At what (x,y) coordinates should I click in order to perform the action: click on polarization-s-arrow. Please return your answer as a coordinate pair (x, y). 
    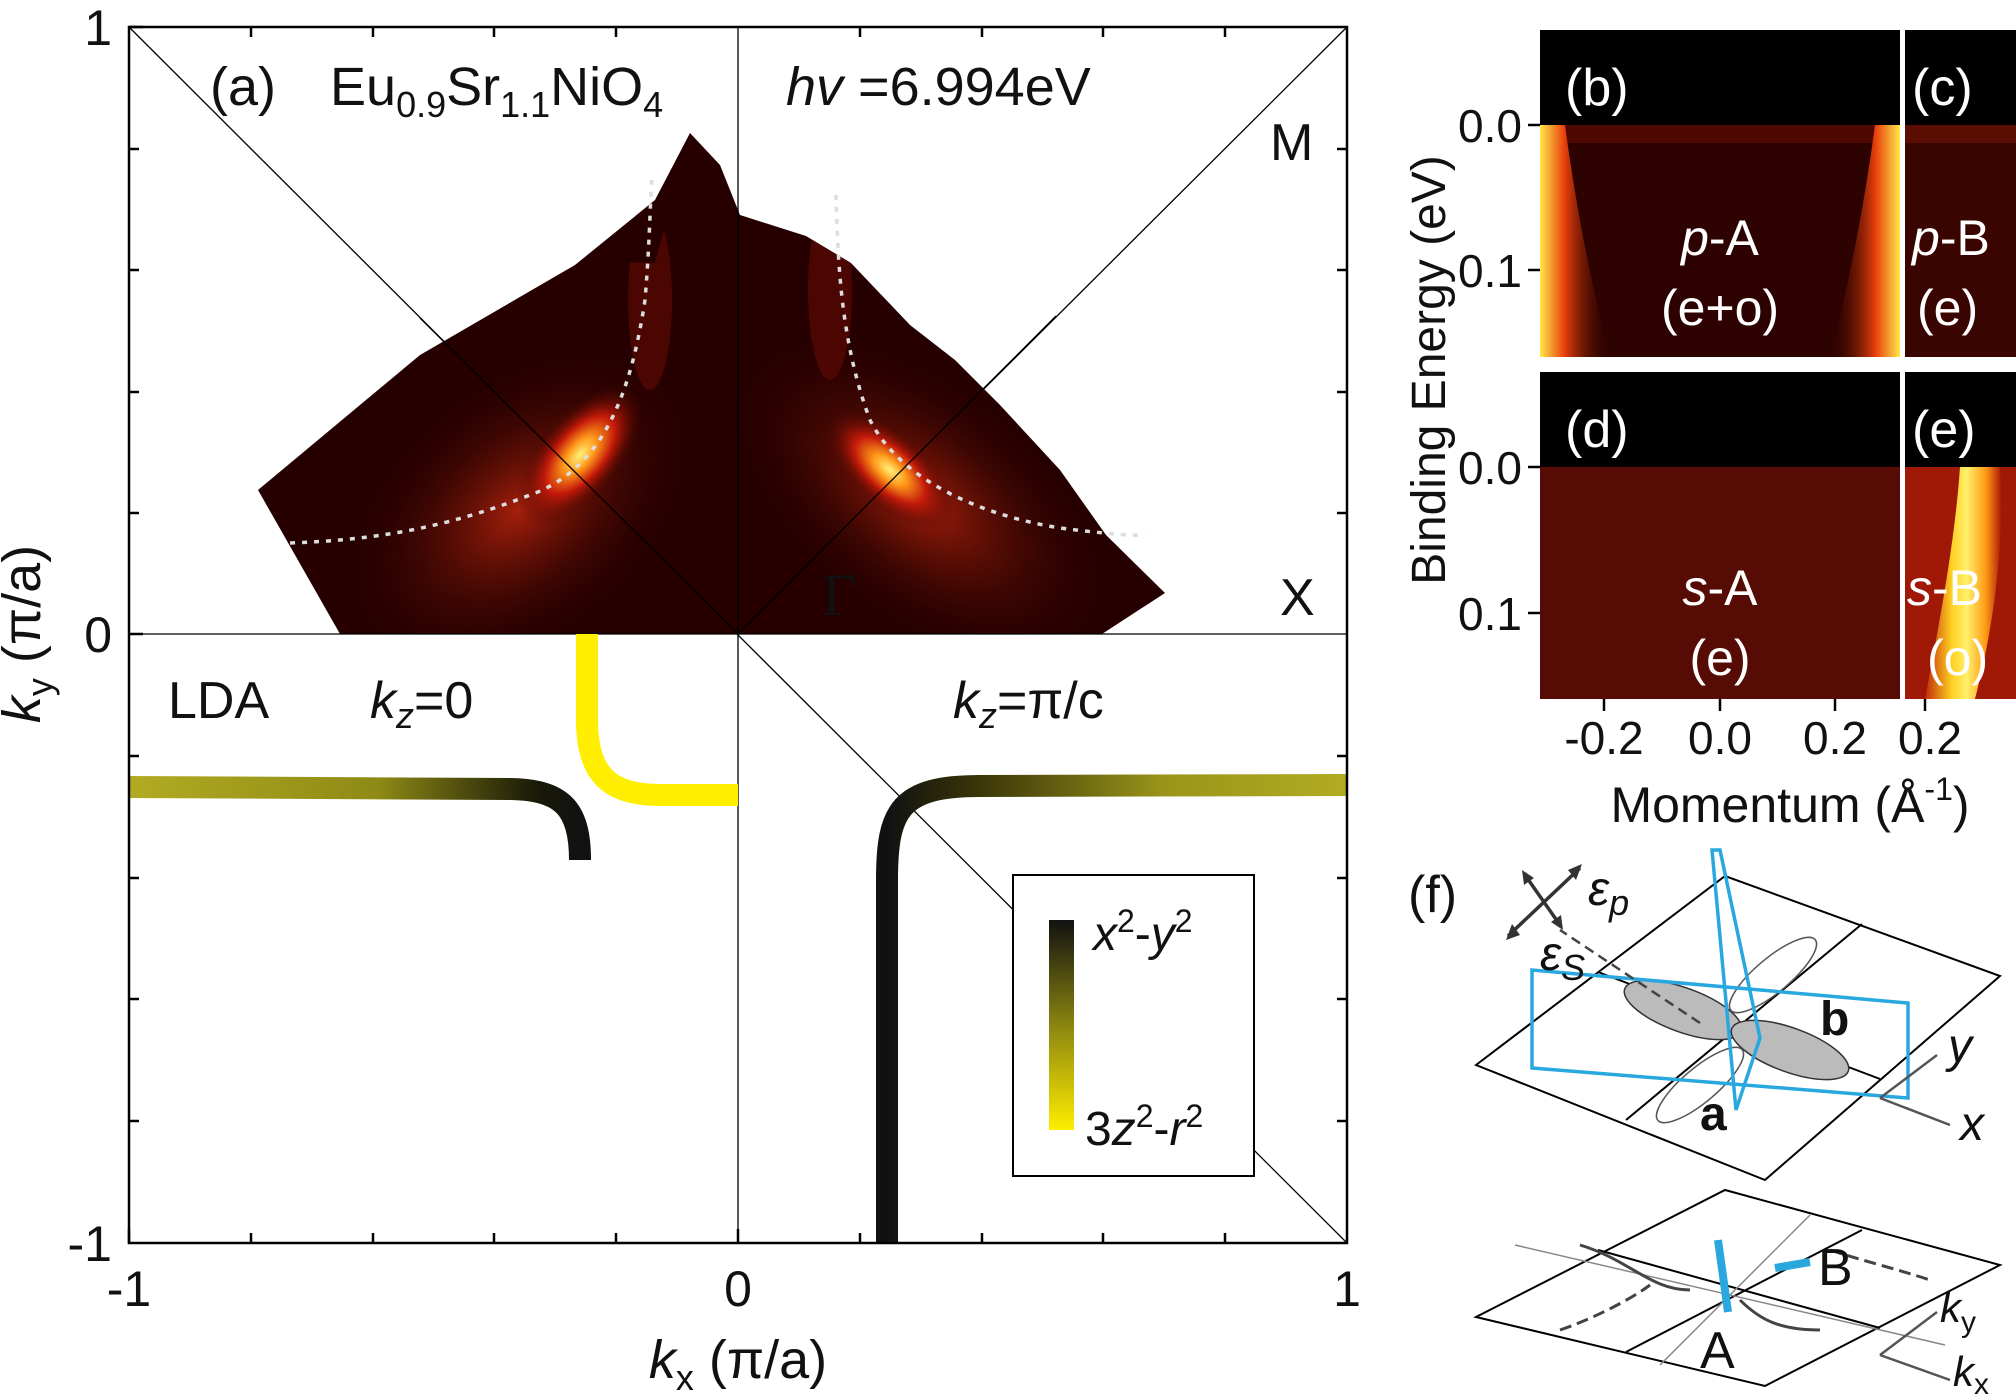
    Looking at the image, I should click on (1542, 900).